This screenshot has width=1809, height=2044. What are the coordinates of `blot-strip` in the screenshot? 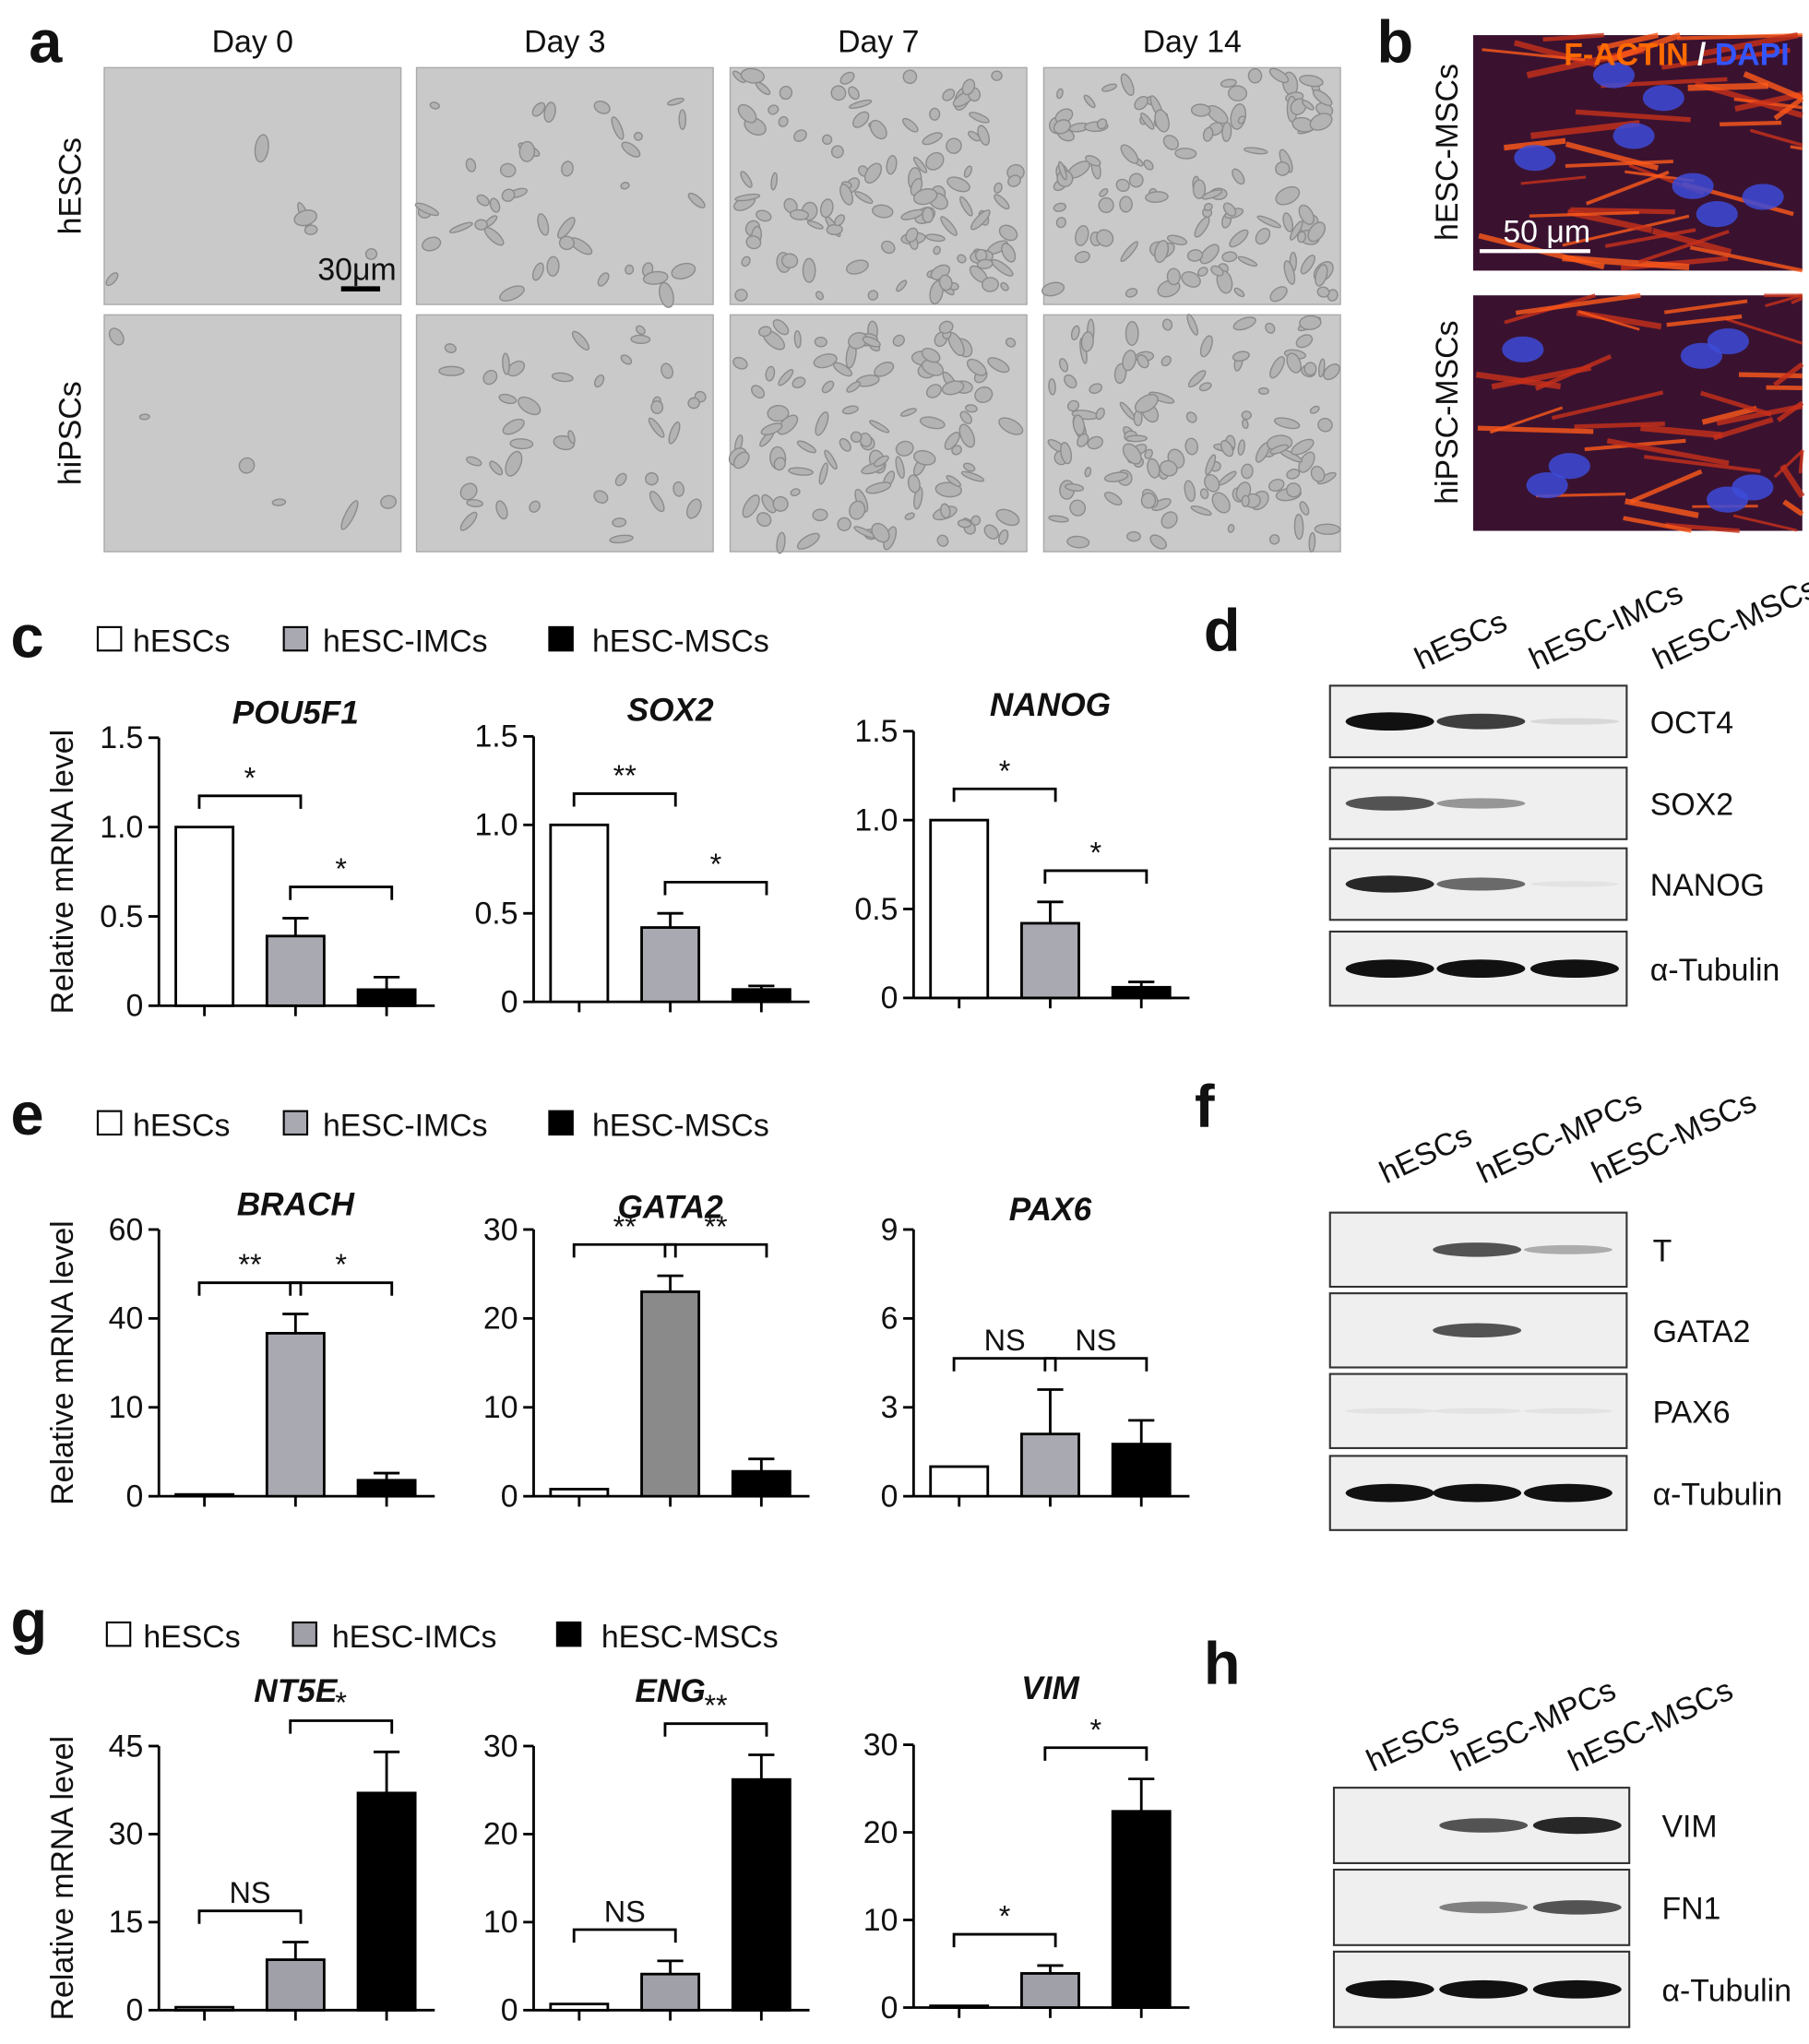 It's located at (1478, 722).